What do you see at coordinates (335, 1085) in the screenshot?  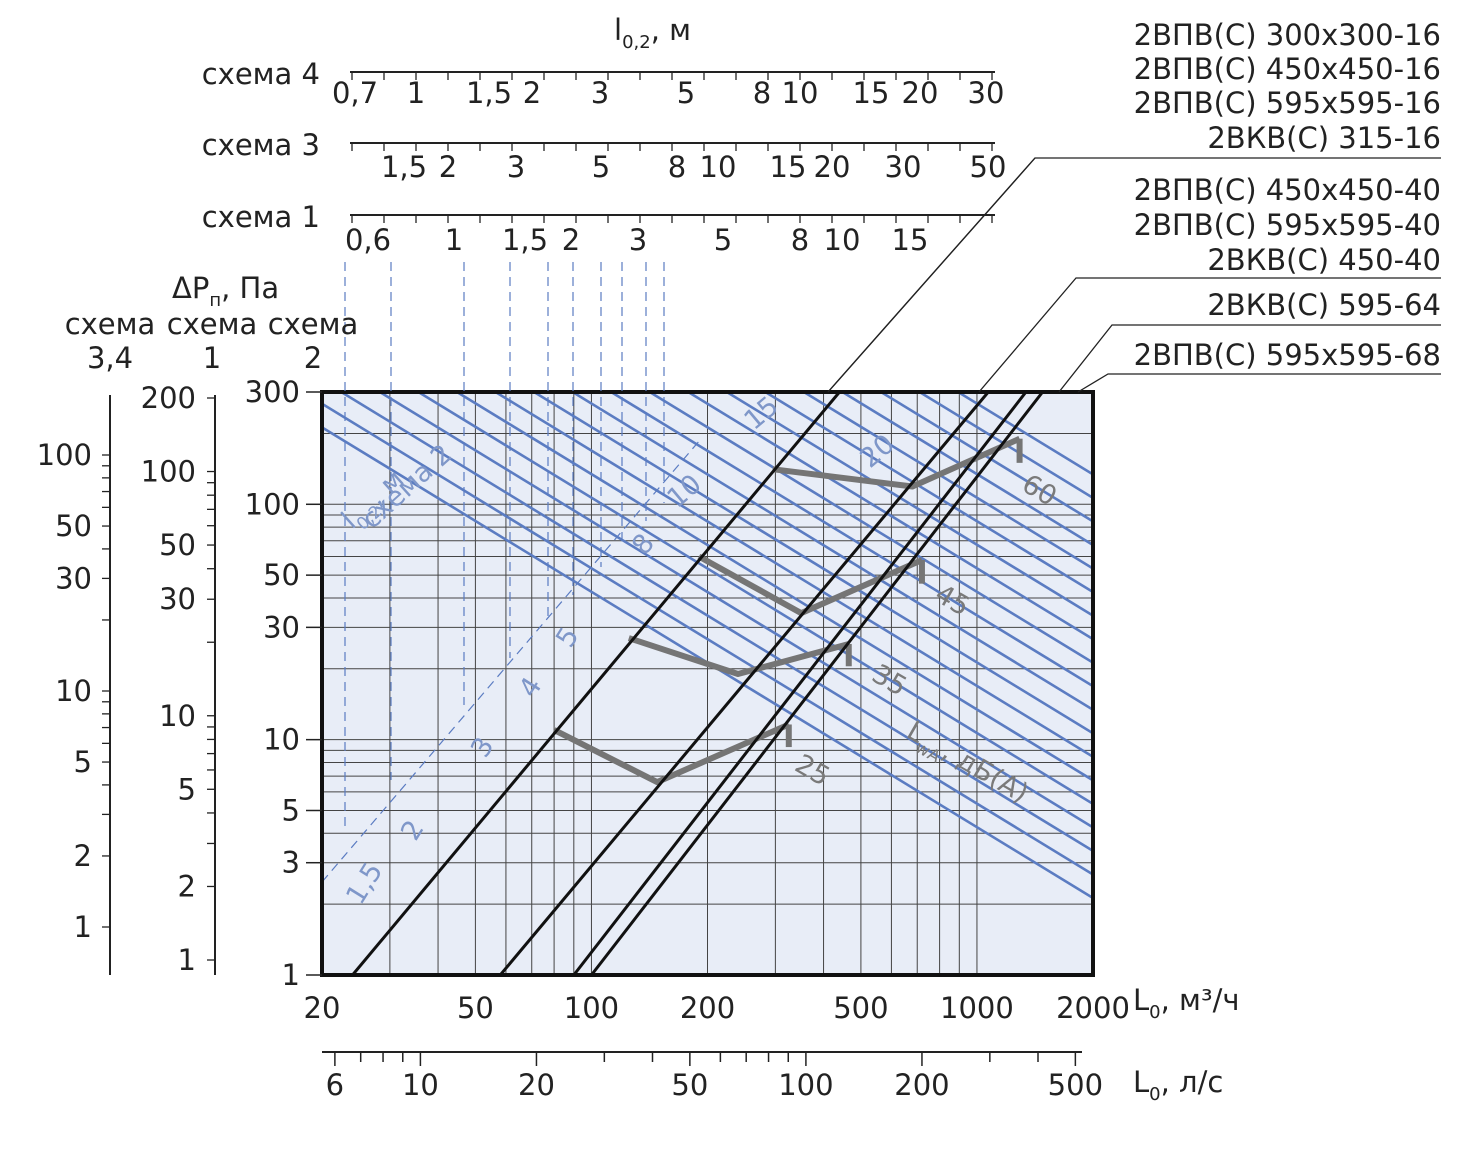 I see `x2-tick-label: 6` at bounding box center [335, 1085].